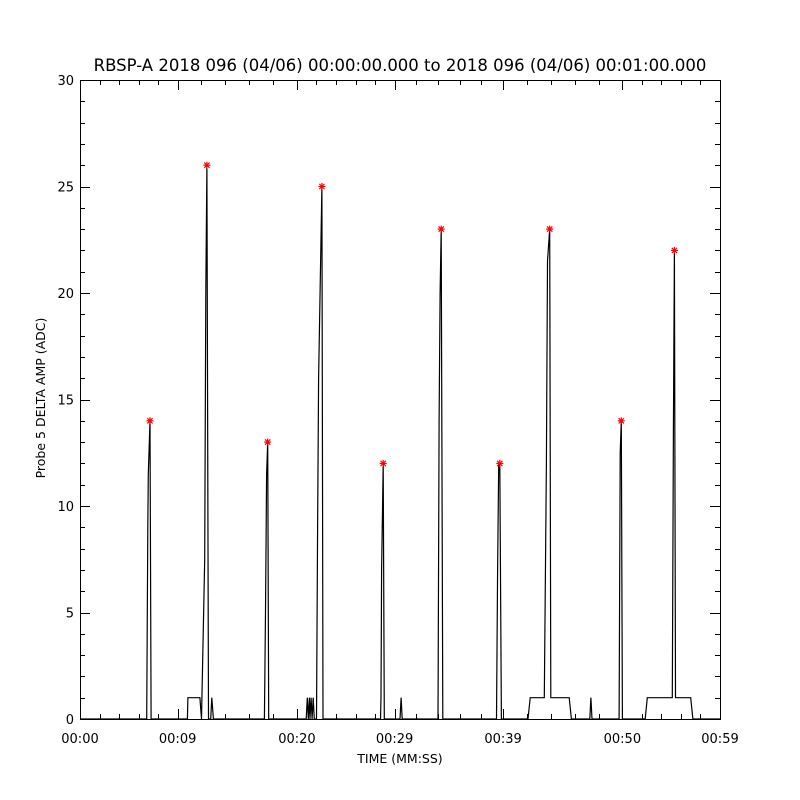 Image resolution: width=800 pixels, height=800 pixels. Describe the element at coordinates (65, 188) in the screenshot. I see `y-tick-label: 25` at that location.